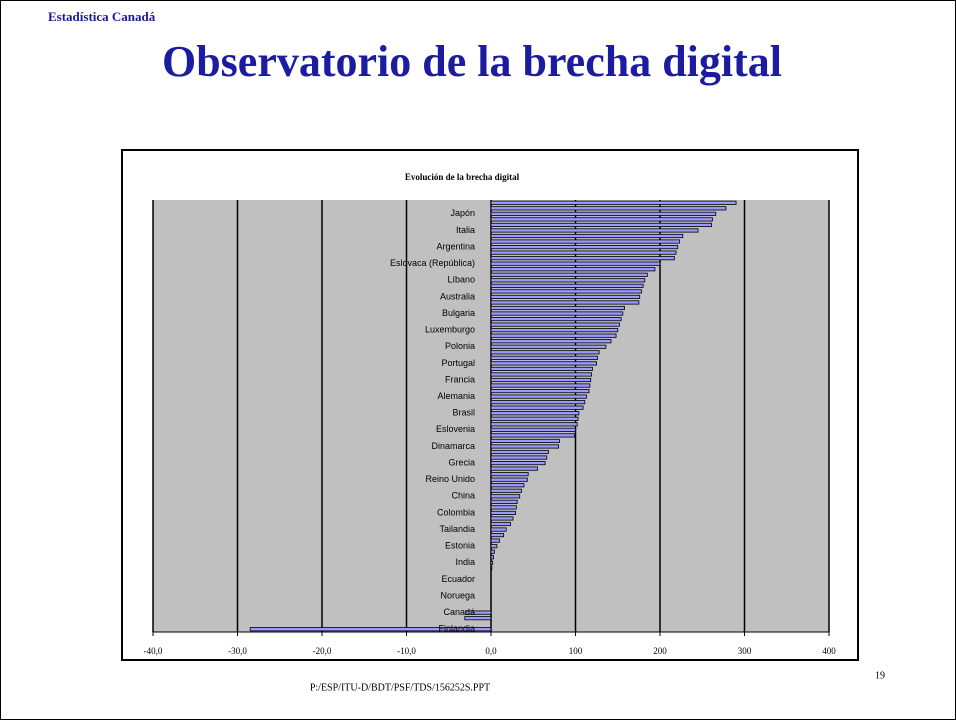  What do you see at coordinates (458, 363) in the screenshot?
I see `y-tick-label: Portugal` at bounding box center [458, 363].